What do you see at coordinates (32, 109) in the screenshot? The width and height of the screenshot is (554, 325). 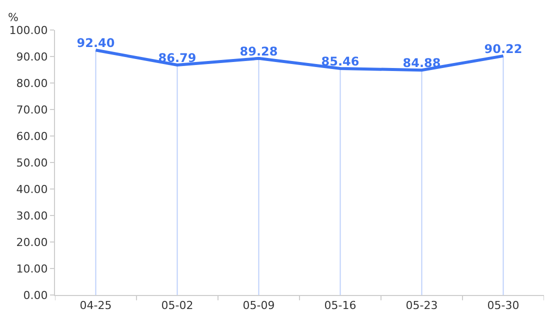 I see `y-tick-label: 70.00` at bounding box center [32, 109].